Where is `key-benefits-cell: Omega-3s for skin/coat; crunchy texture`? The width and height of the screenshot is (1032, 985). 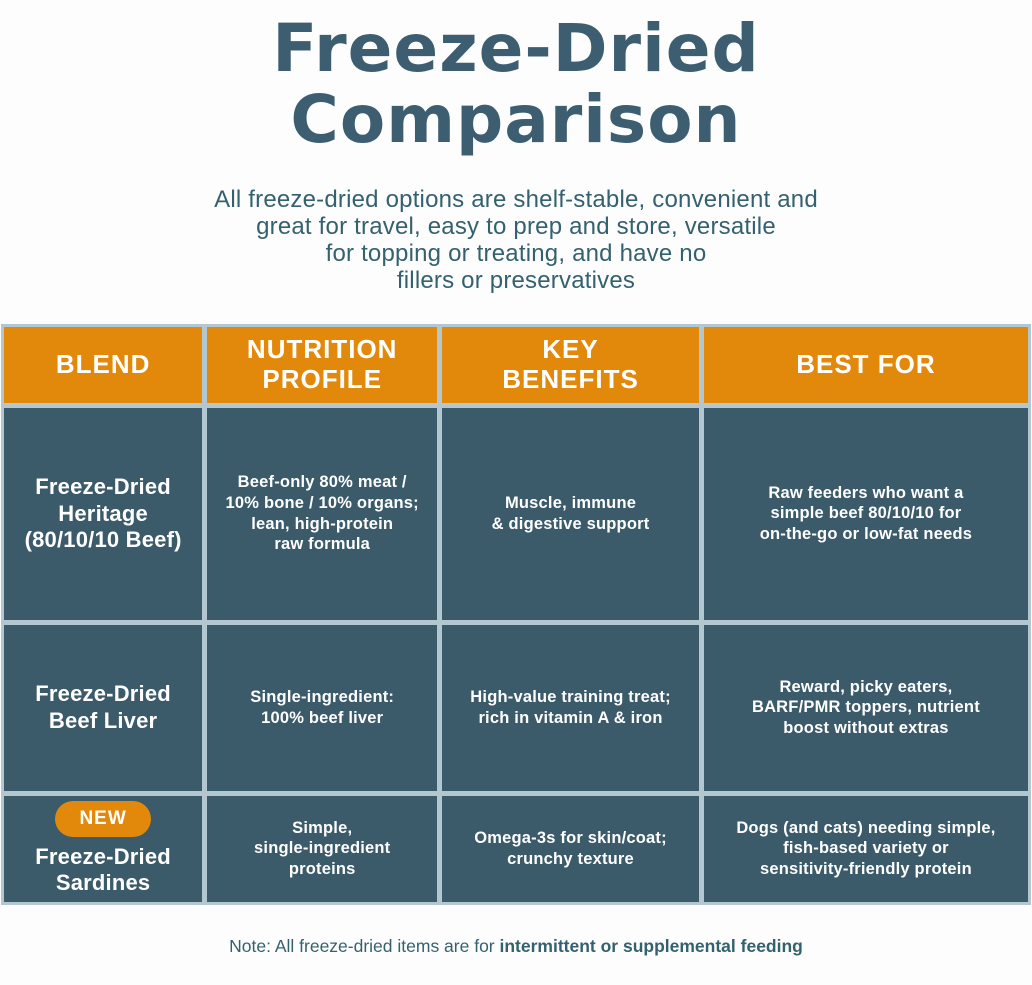 key-benefits-cell: Omega-3s for skin/coat; crunchy texture is located at coordinates (570, 848).